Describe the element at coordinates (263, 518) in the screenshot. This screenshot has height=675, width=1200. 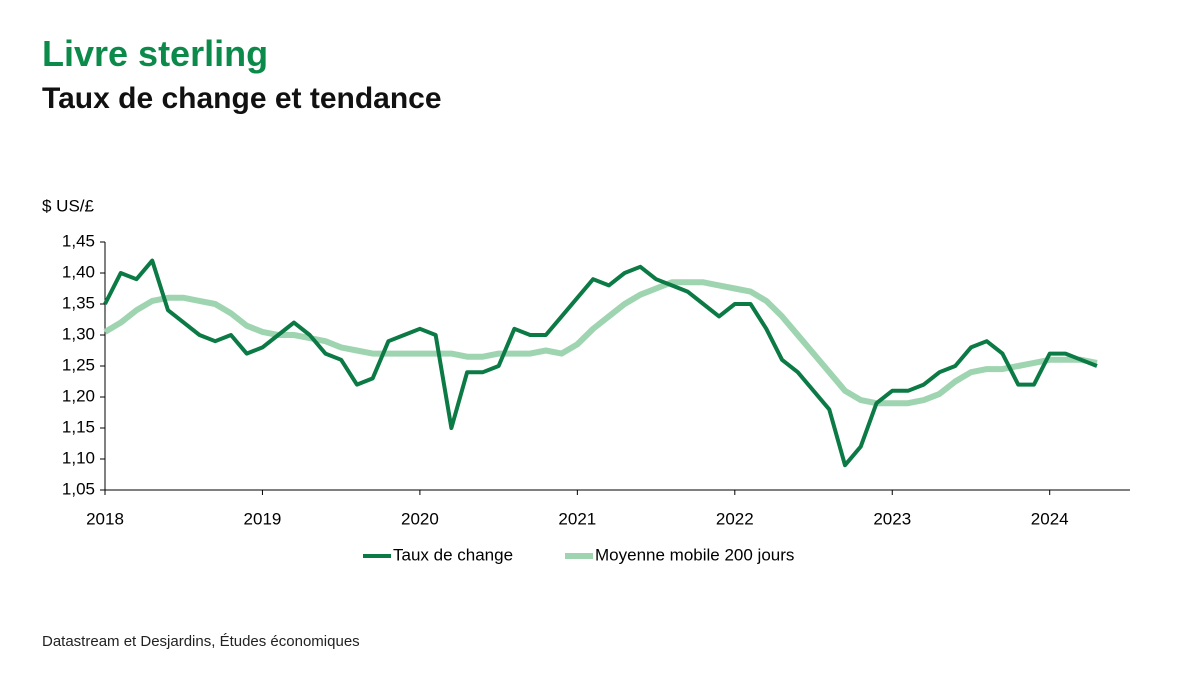
I see `x-tick-label: 2019` at that location.